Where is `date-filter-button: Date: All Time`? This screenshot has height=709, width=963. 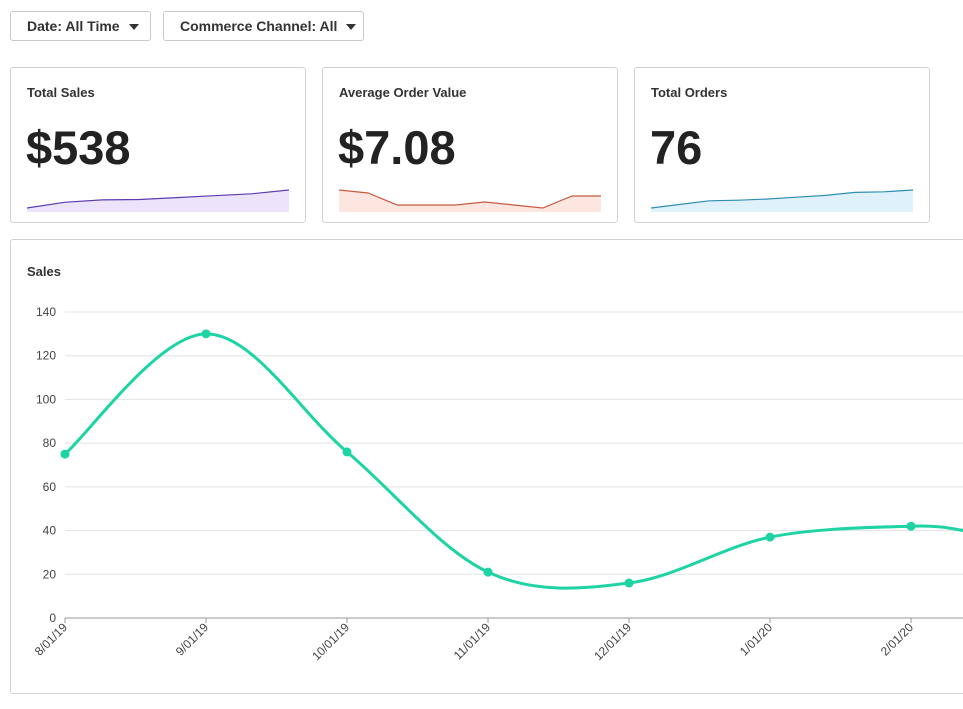 date-filter-button: Date: All Time is located at coordinates (80, 26).